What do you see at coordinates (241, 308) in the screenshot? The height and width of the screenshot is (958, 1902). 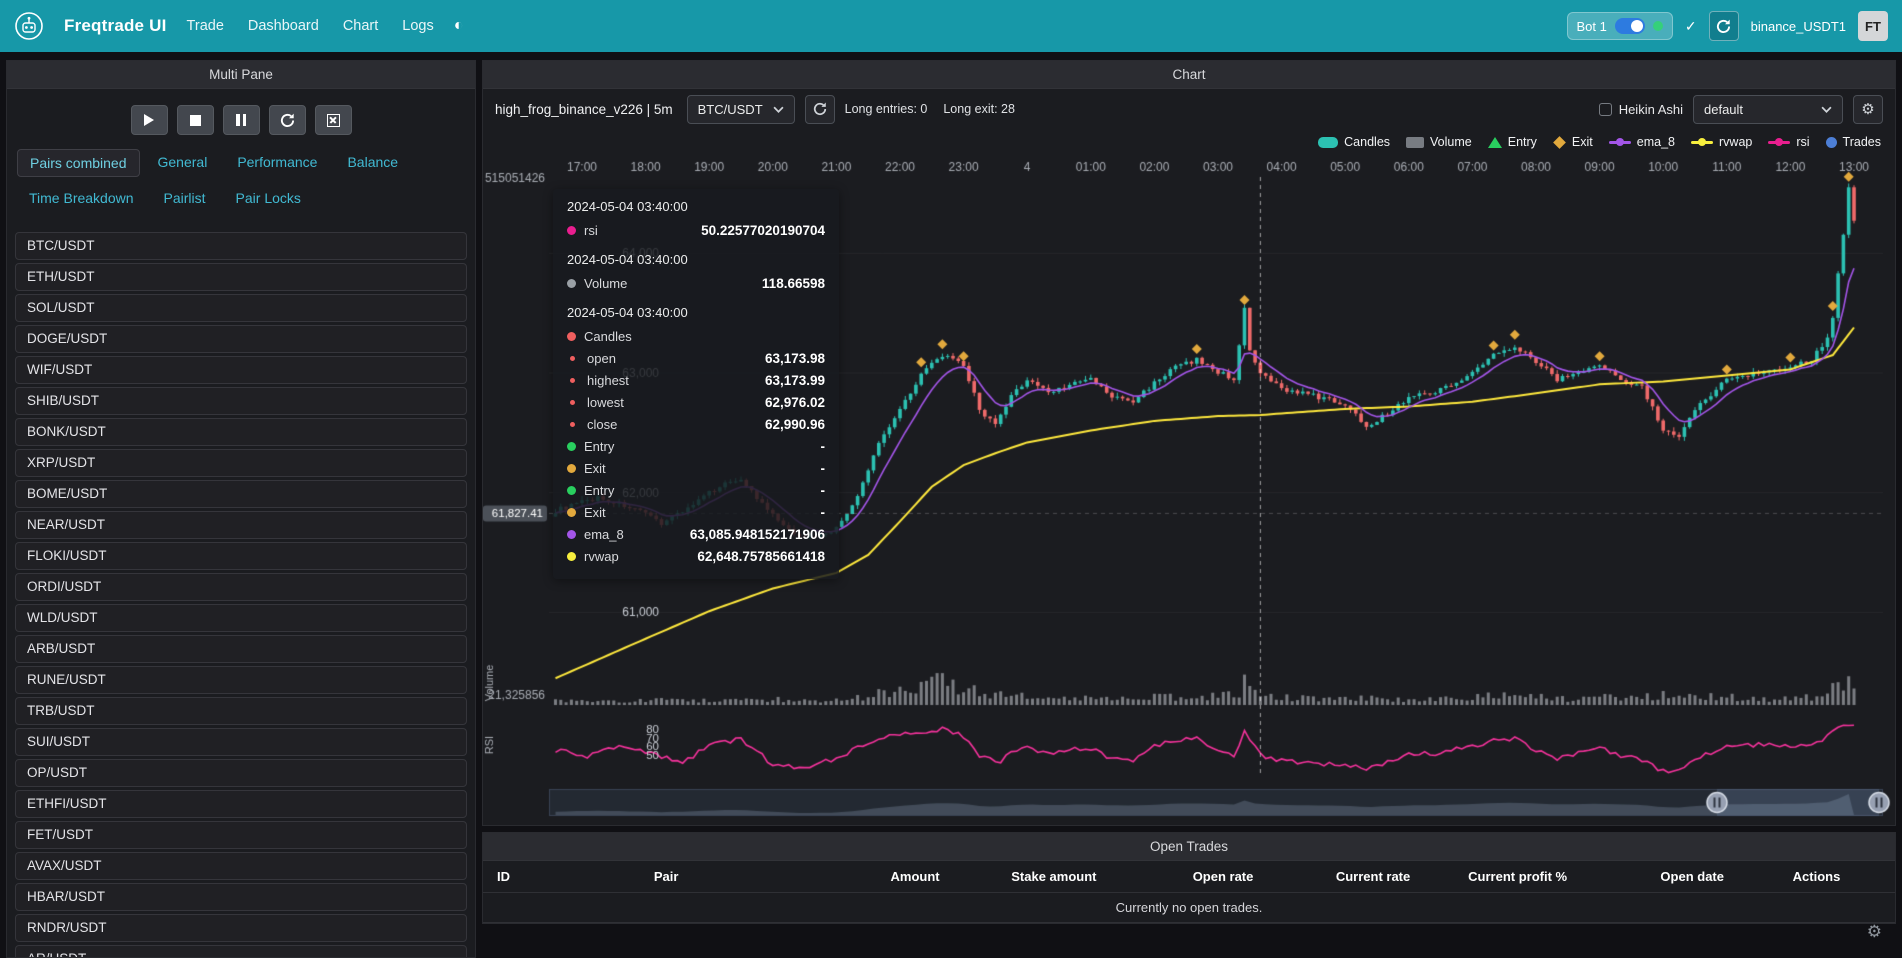 I see `pair-list-item-sol-usdt: SOL/USDT` at bounding box center [241, 308].